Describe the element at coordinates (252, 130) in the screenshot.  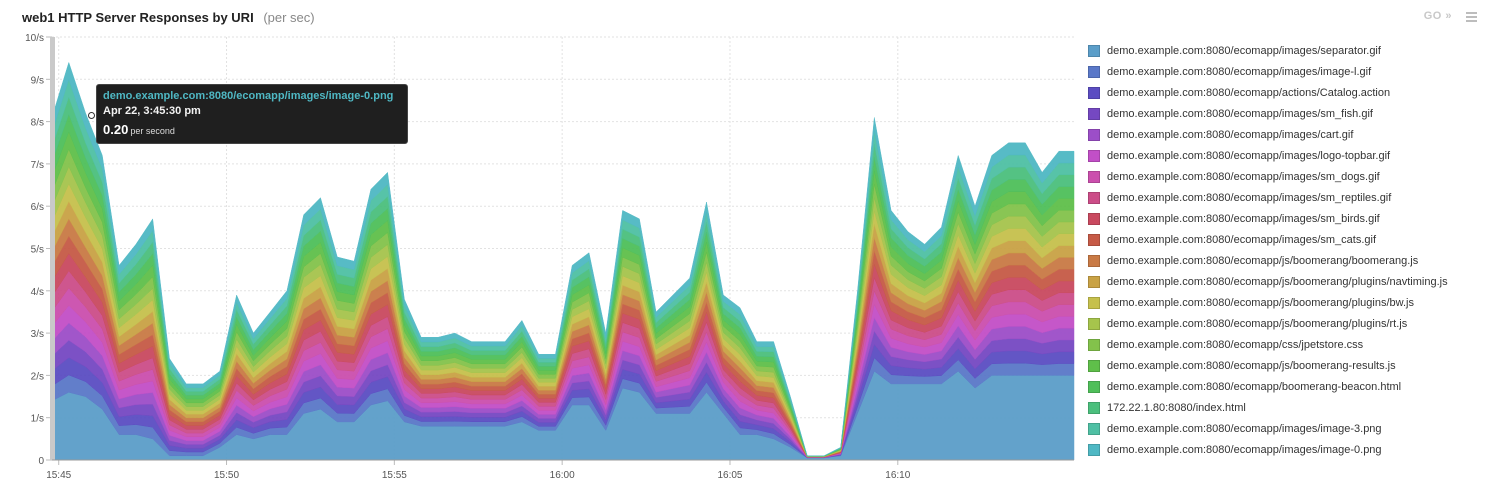
I see `tooltip-value-line: 0.20 per second` at that location.